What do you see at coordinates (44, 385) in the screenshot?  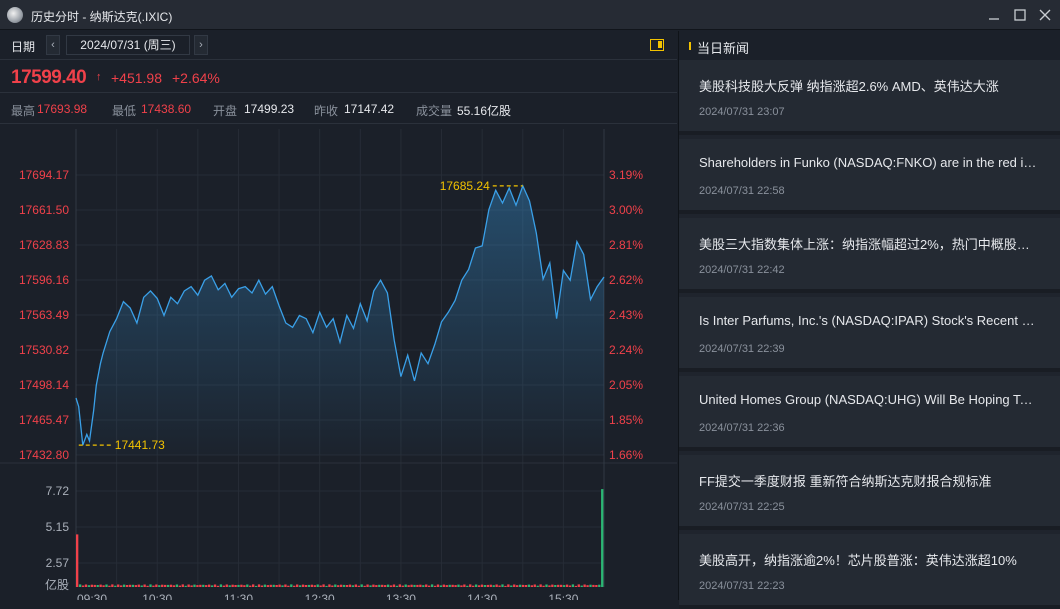 I see `y-tick-label: 17498.14` at bounding box center [44, 385].